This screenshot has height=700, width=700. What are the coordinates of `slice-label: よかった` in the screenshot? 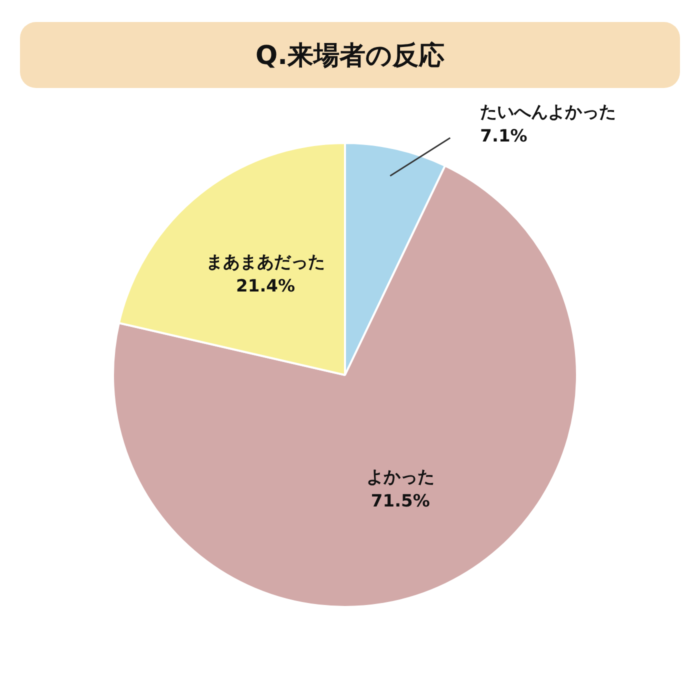 It's located at (400, 477).